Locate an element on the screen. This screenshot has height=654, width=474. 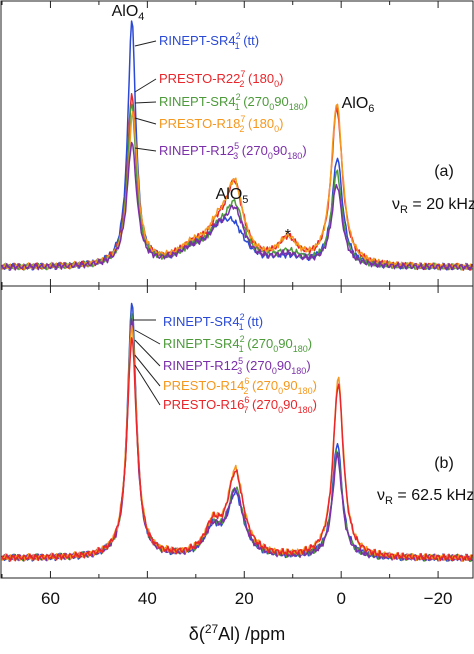
spin-rate-b: νR = 62.5 kHz is located at coordinates (425, 497).